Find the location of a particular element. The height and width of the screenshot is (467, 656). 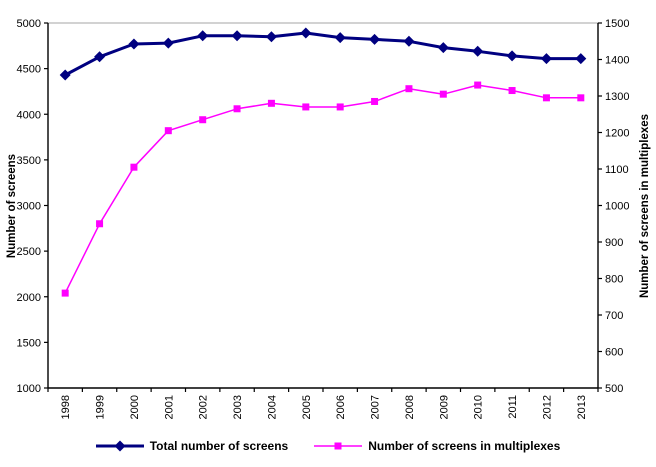

x-tick-label: 2001 is located at coordinates (169, 407).